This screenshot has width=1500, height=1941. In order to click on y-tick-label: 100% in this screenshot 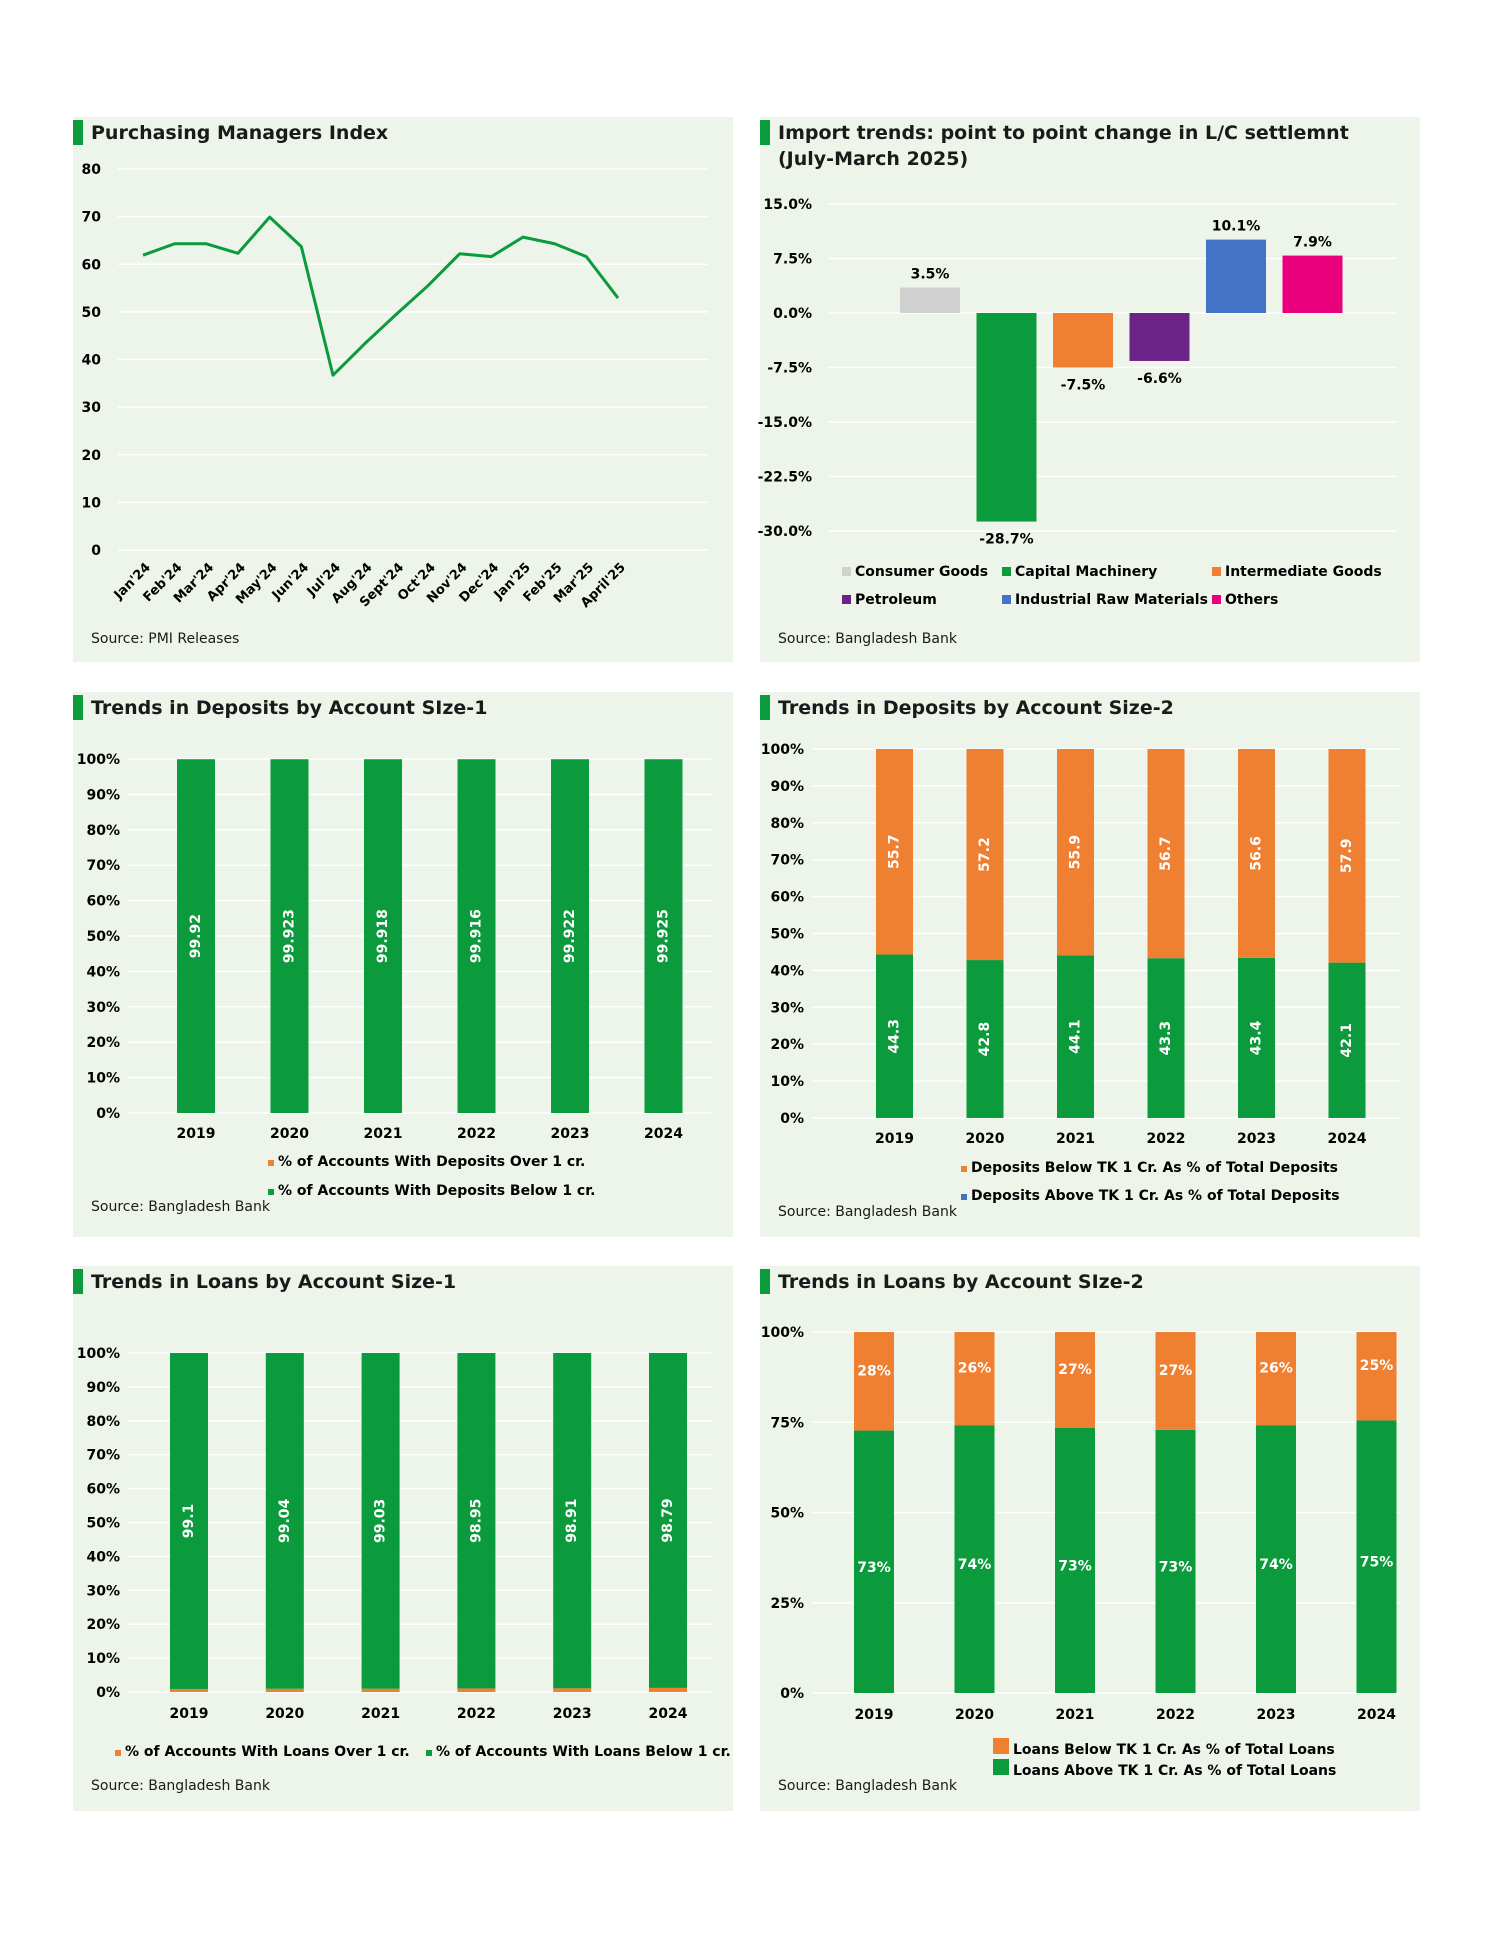, I will do `click(782, 1333)`.